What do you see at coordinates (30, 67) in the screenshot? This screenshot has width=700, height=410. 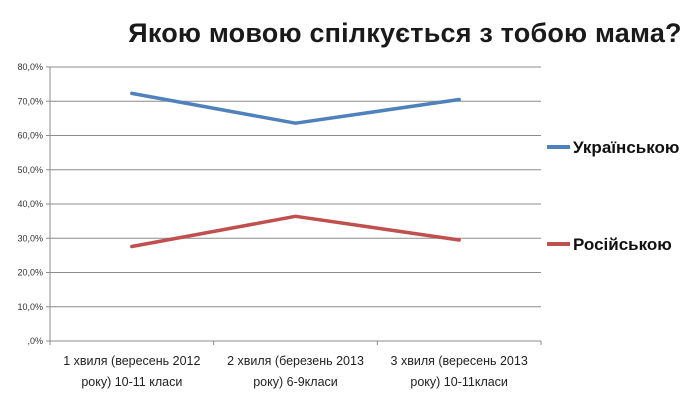 I see `y-tick-label: 80,0%` at bounding box center [30, 67].